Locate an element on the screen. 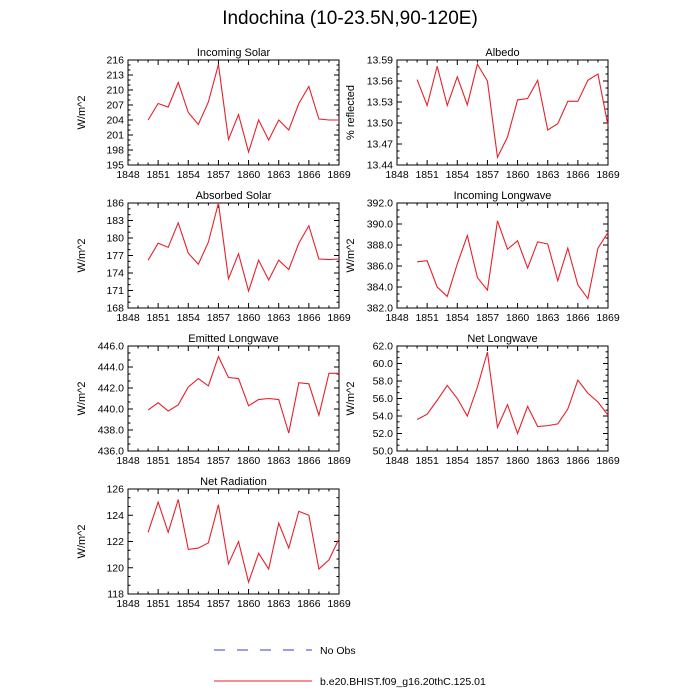 This screenshot has height=700, width=700. panel-net-radiation-xtick-label: 1863 is located at coordinates (279, 604).